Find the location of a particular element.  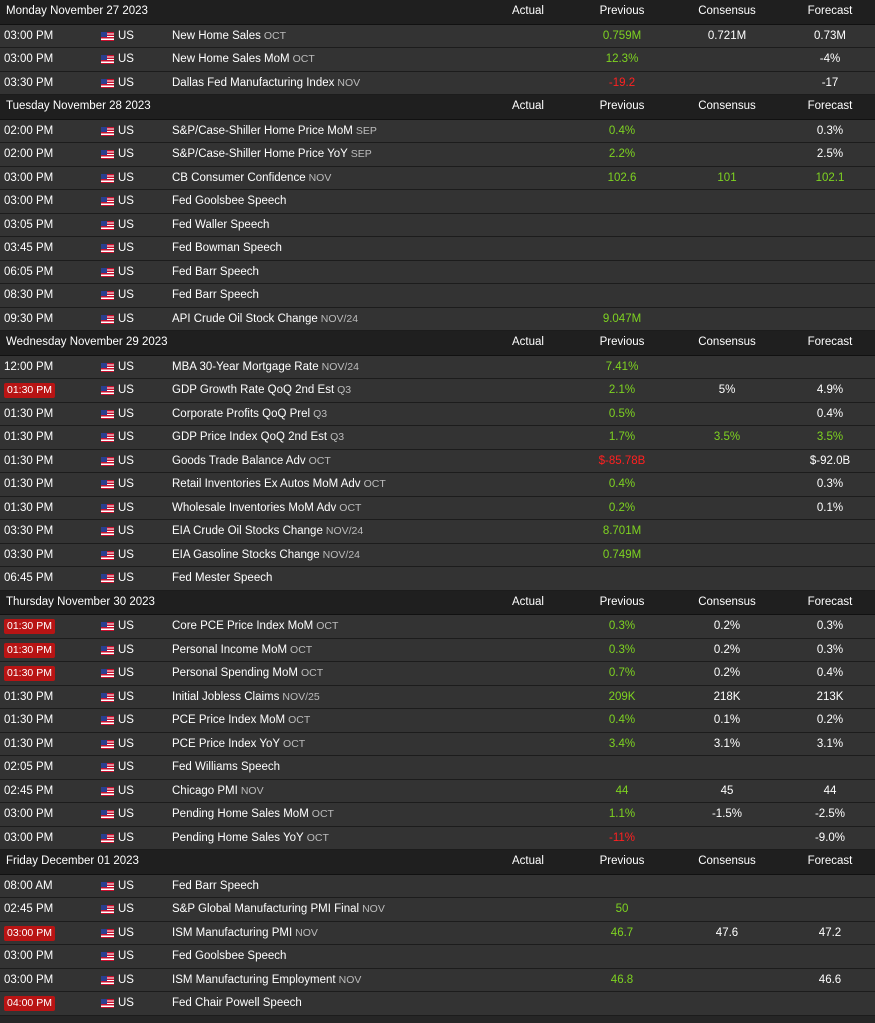

event-name: S&P/Case-Shiller Home Price MoM SEP is located at coordinates (274, 131).